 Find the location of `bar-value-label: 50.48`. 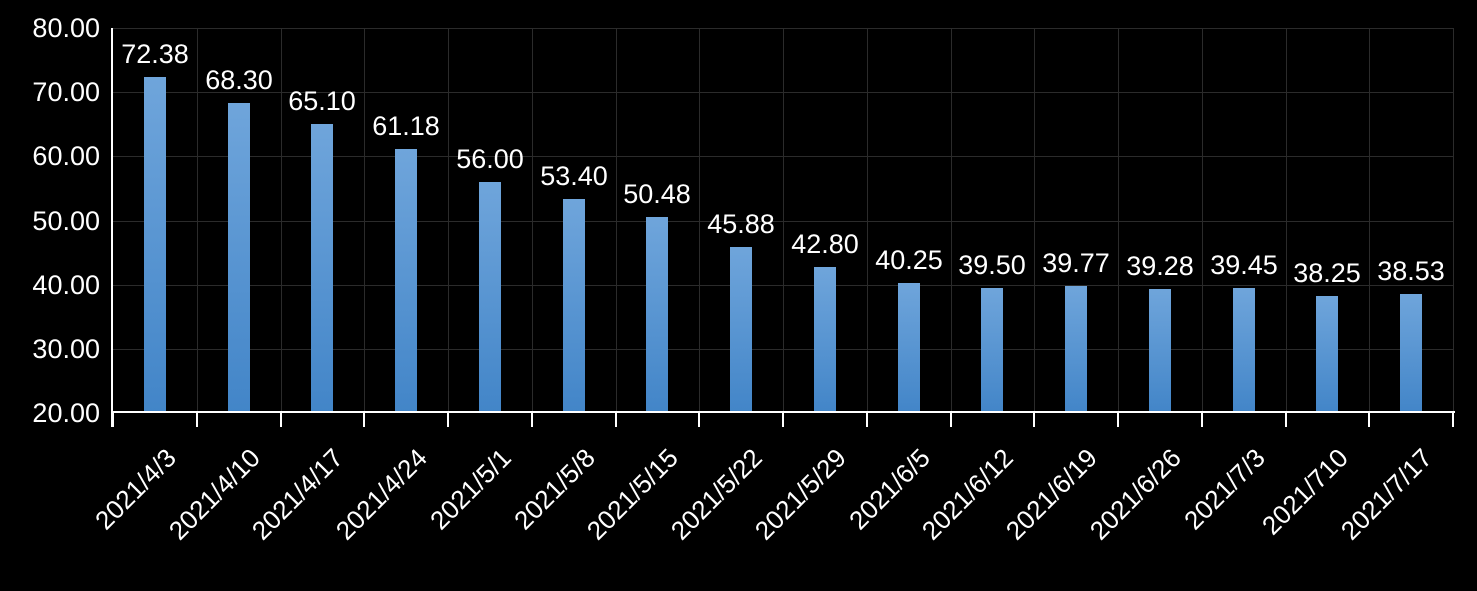

bar-value-label: 50.48 is located at coordinates (657, 194).